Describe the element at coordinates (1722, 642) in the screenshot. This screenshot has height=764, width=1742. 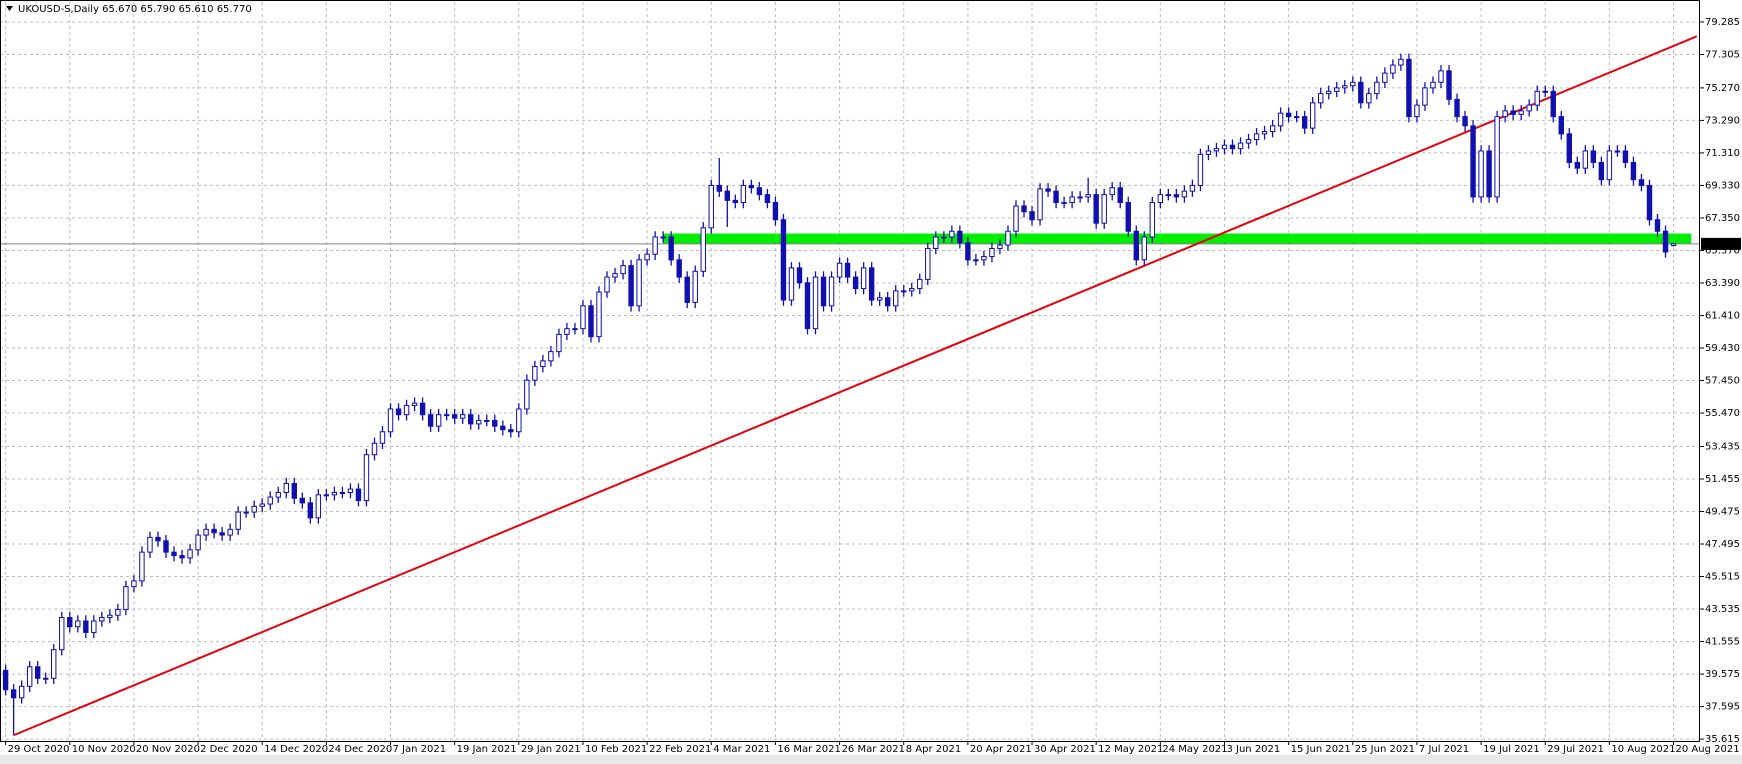
I see `y-tick-label: 41.555` at that location.